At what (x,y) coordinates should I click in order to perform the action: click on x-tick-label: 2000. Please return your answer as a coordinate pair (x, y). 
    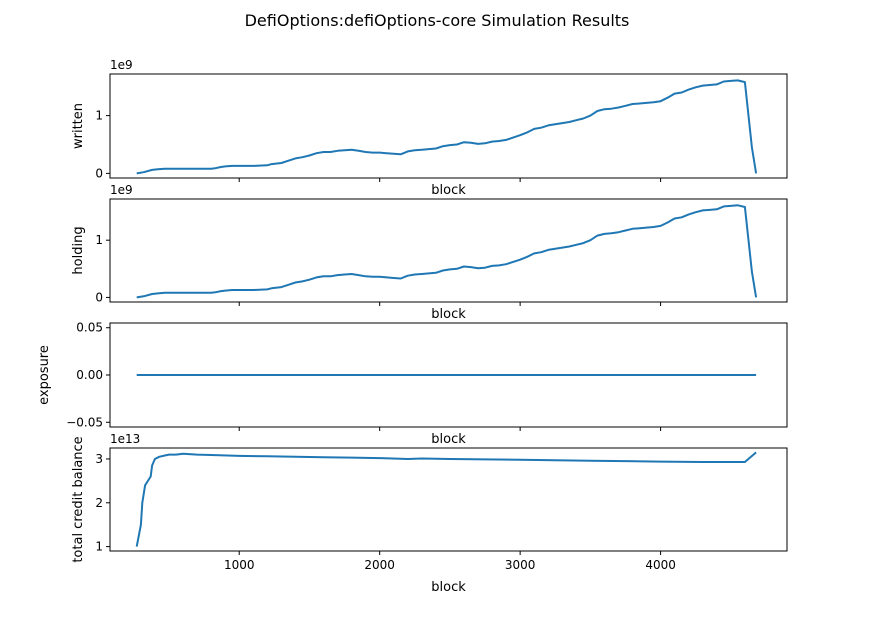
    Looking at the image, I should click on (379, 565).